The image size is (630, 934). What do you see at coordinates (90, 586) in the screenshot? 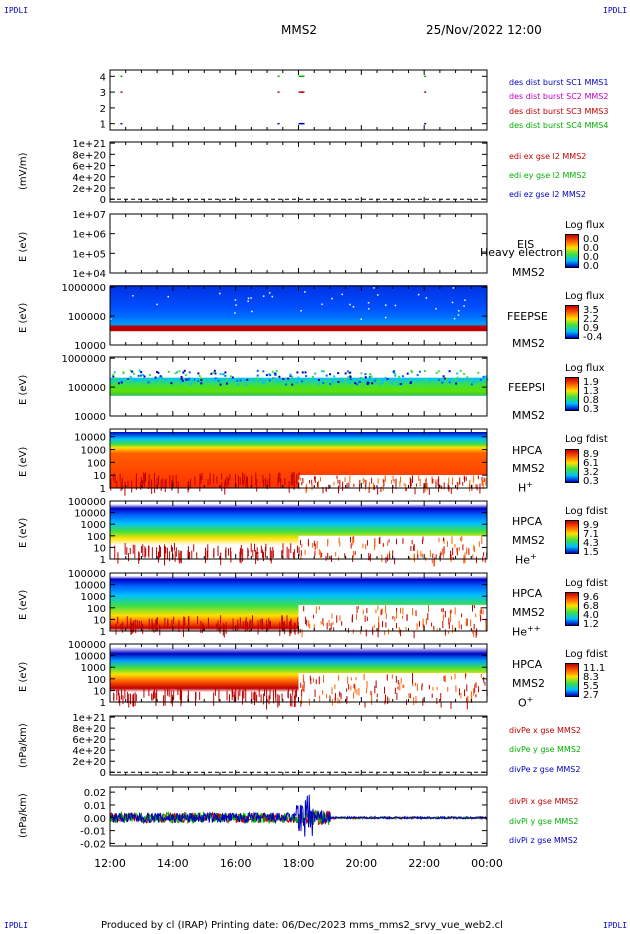
I see `y-tick-label: 10000` at bounding box center [90, 586].